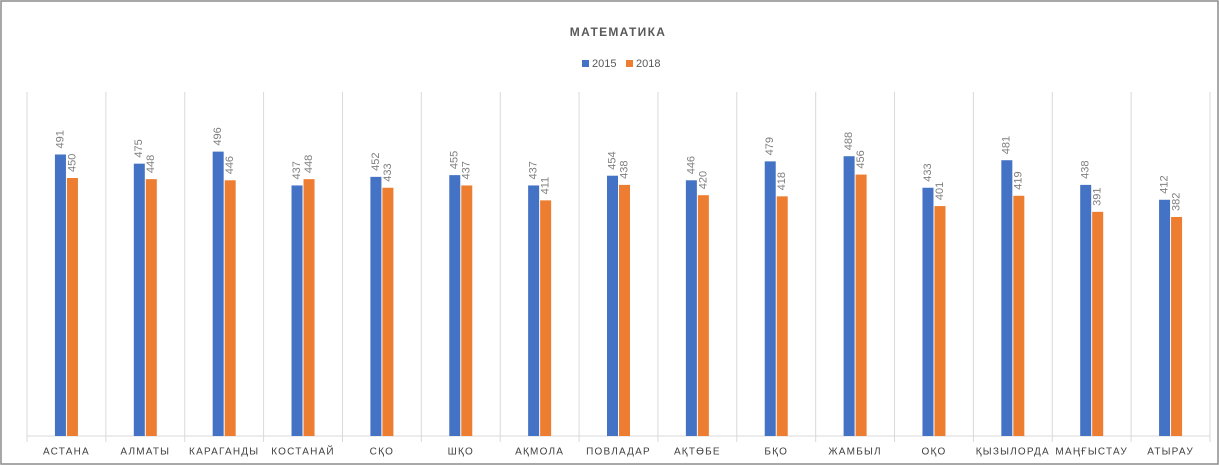 This screenshot has width=1219, height=465. Describe the element at coordinates (455, 160) in the screenshot. I see `data-label: 455` at that location.